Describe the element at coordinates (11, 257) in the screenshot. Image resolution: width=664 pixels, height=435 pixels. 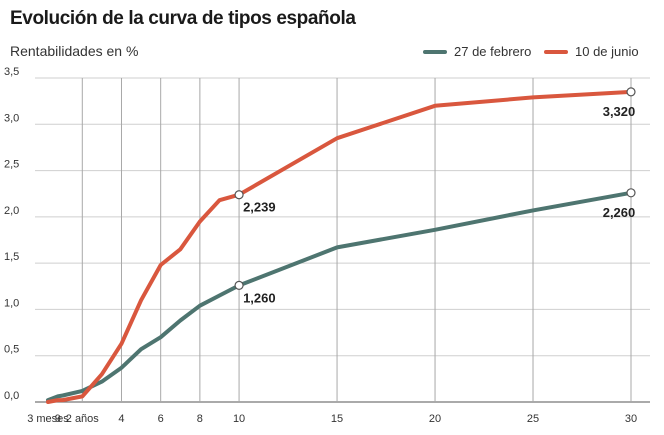
I see `y-tick-label: 1,5` at that location.